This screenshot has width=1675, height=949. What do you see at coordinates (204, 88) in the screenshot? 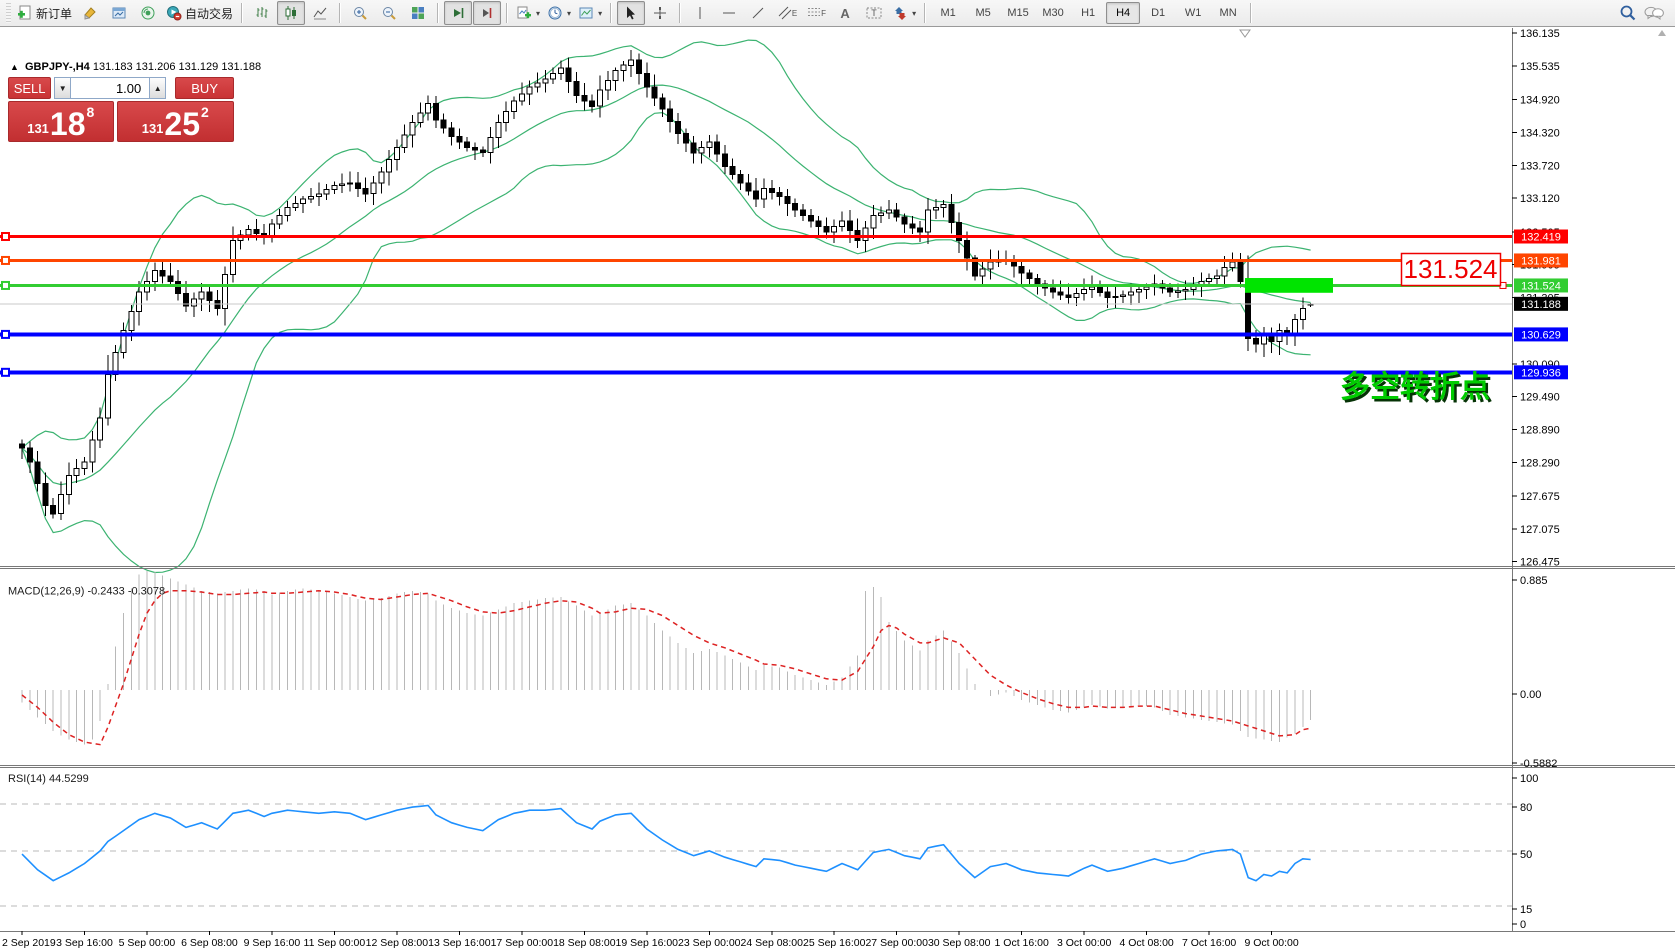
I see `buy-button: BUY` at bounding box center [204, 88].